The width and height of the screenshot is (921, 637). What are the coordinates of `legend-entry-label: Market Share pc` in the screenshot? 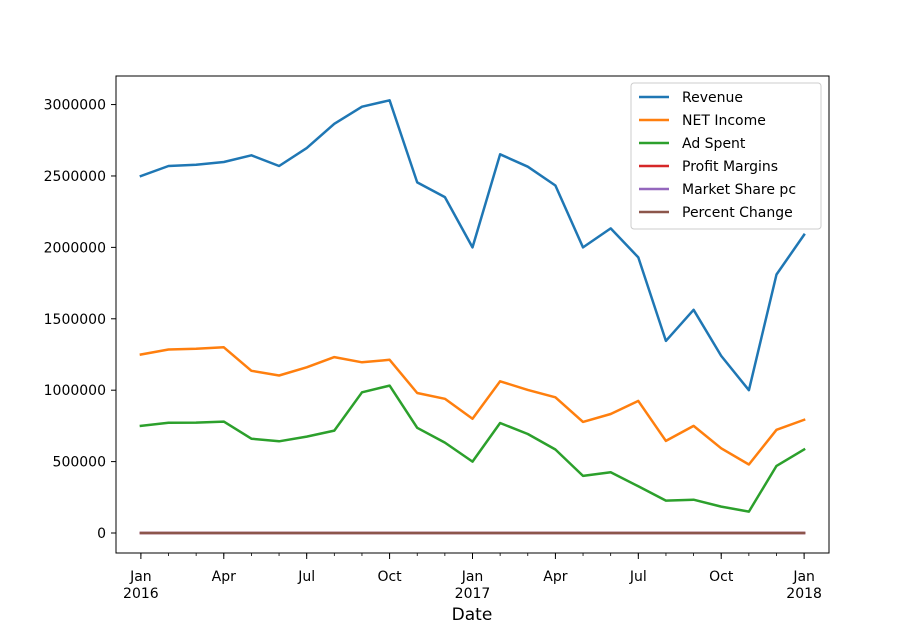 It's located at (739, 190).